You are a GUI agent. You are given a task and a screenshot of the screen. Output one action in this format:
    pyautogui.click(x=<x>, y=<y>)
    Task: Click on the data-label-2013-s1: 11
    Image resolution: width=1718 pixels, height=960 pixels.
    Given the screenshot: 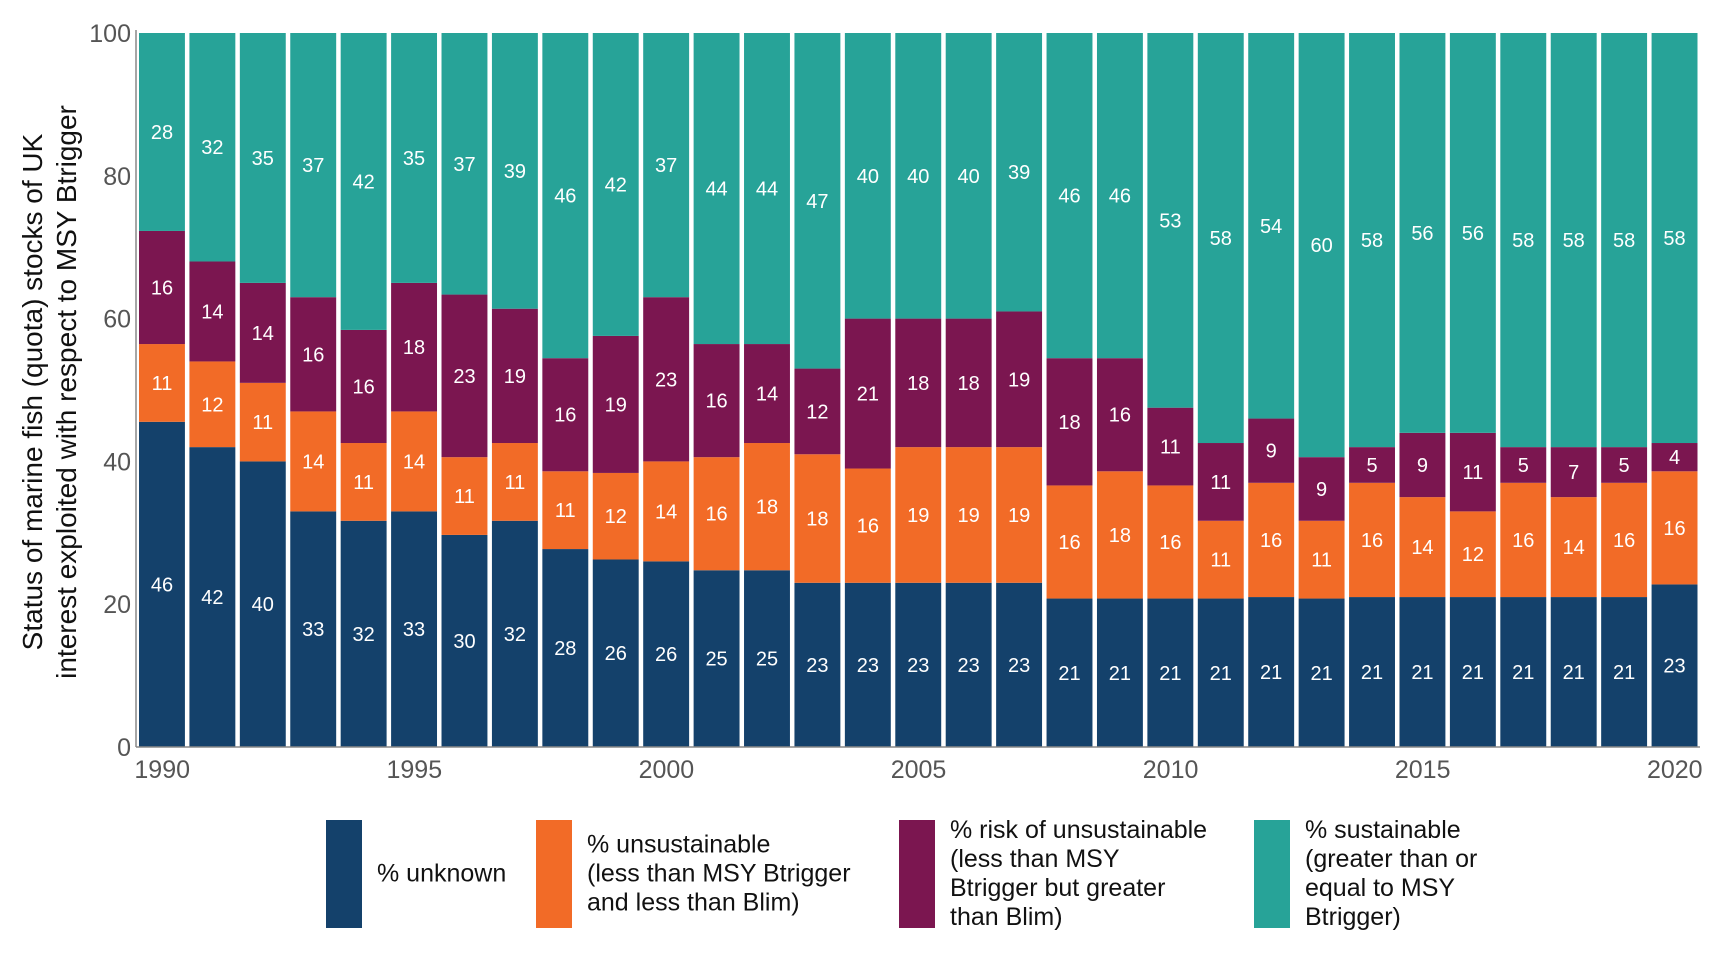 What is the action you would take?
    pyautogui.click(x=1321, y=561)
    